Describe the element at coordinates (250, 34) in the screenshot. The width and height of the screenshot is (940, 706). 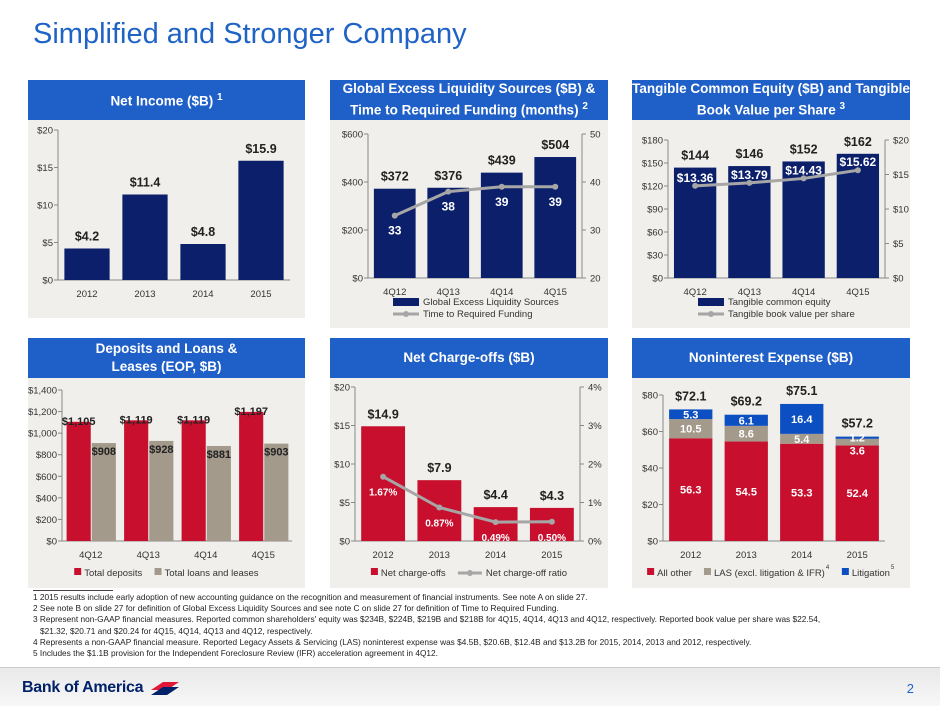
I see `slide-title: Simplified and Stronger Company` at that location.